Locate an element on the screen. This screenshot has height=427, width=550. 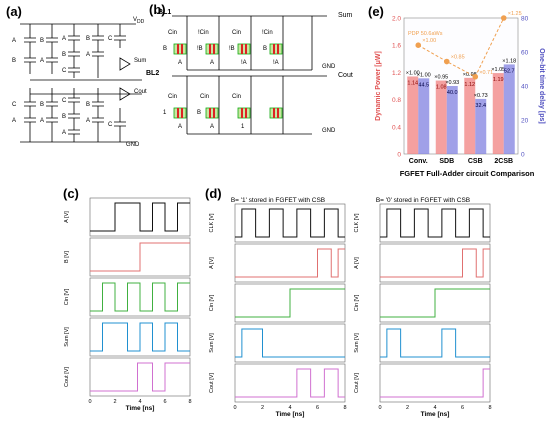
bottom-gate-2: Cin is located at coordinates (237, 97).